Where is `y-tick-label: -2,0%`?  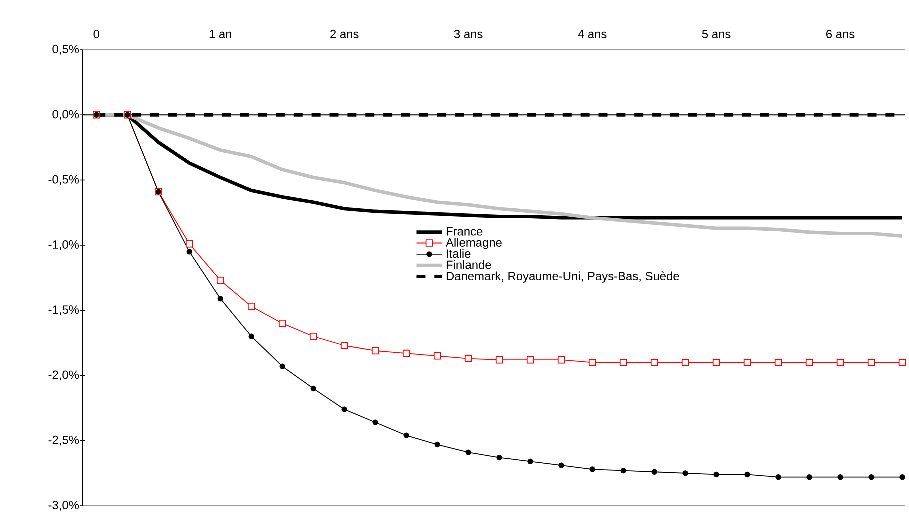
y-tick-label: -2,0% is located at coordinates (64, 375).